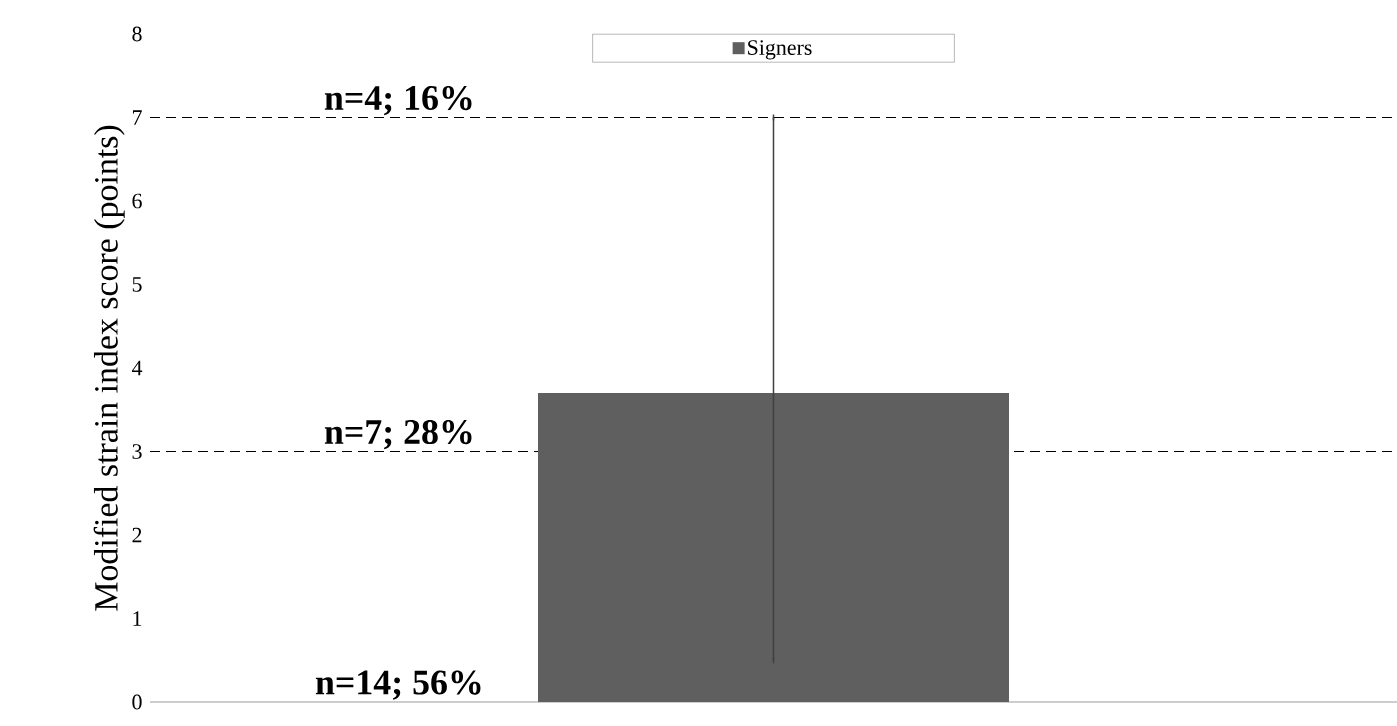 The height and width of the screenshot is (726, 1397). What do you see at coordinates (137, 201) in the screenshot?
I see `y-tick-label: 6` at bounding box center [137, 201].